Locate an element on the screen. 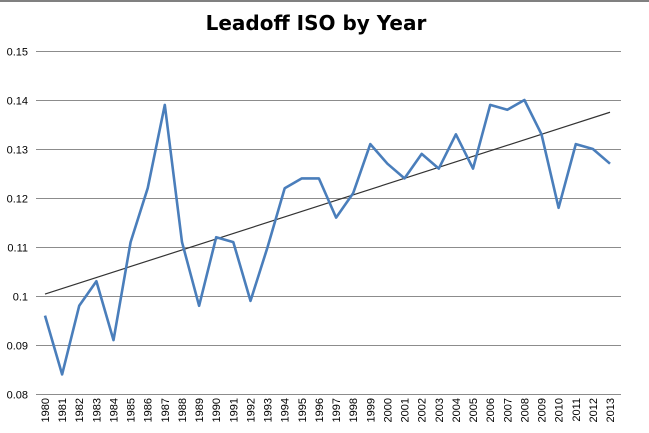 Image resolution: width=649 pixels, height=433 pixels. y-tick-label: 0.08 is located at coordinates (17, 396).